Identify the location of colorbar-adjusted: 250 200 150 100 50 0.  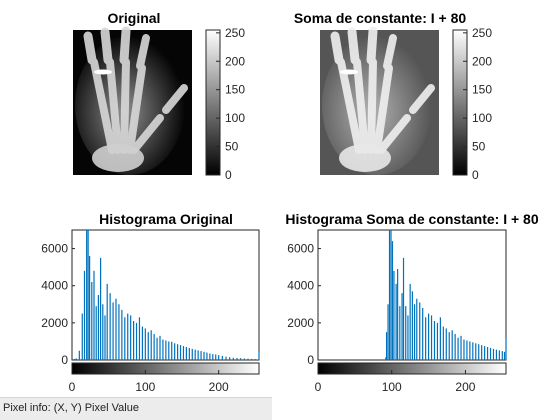
(472, 104).